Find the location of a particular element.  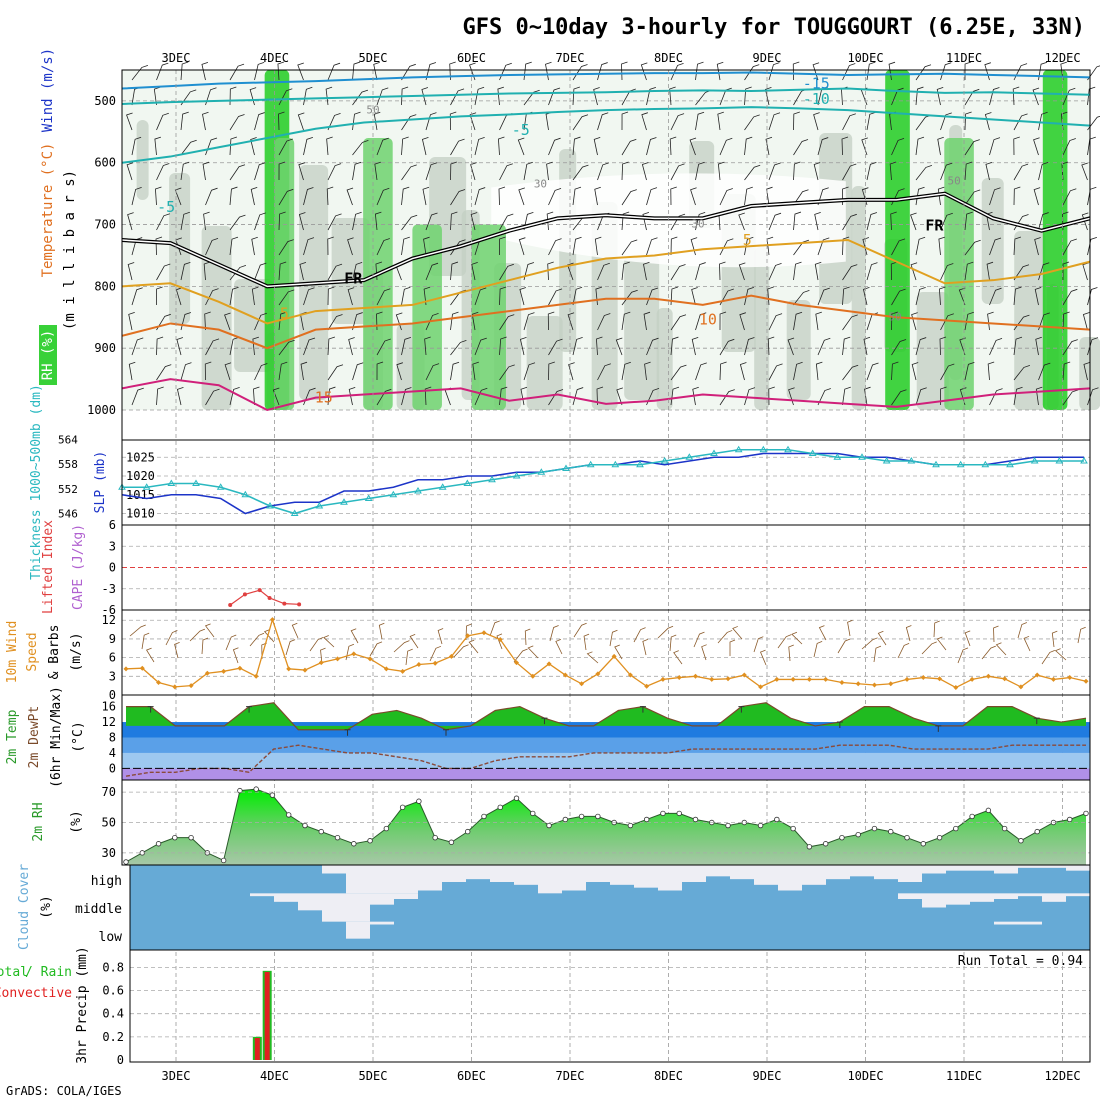

contour-label: -5 is located at coordinates (166, 207).